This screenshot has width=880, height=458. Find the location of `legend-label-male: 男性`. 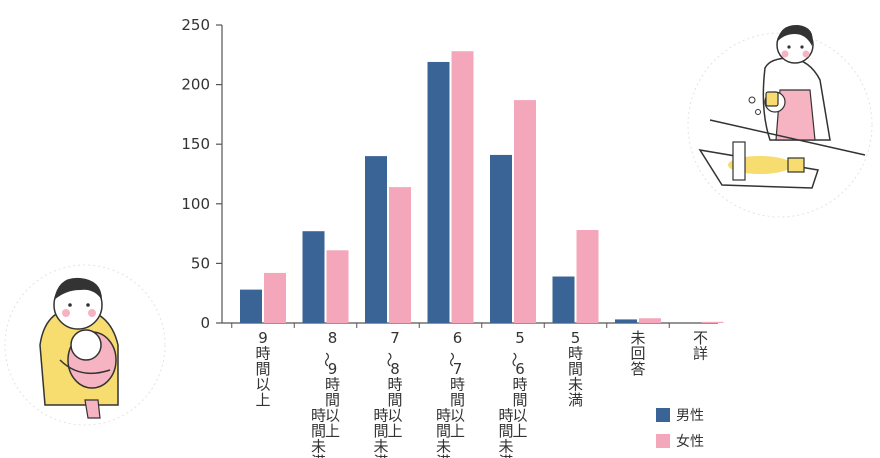

legend-label-male: 男性 is located at coordinates (690, 416).